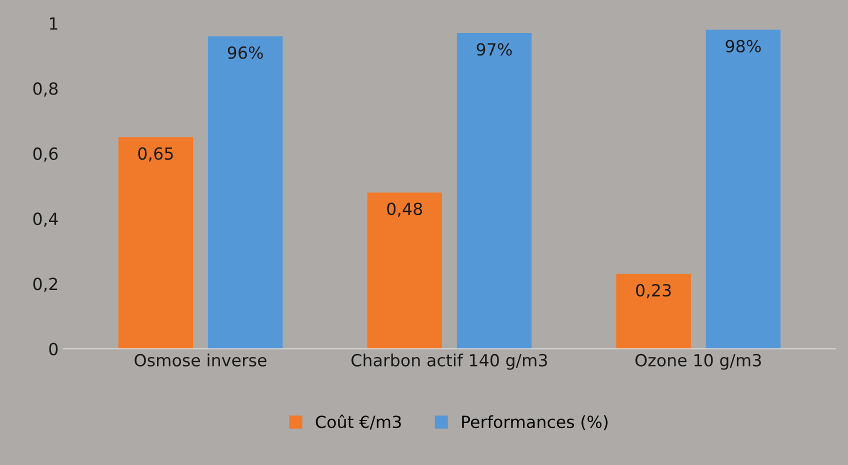 The image size is (848, 465). What do you see at coordinates (404, 209) in the screenshot?
I see `data-label: 0,48` at bounding box center [404, 209].